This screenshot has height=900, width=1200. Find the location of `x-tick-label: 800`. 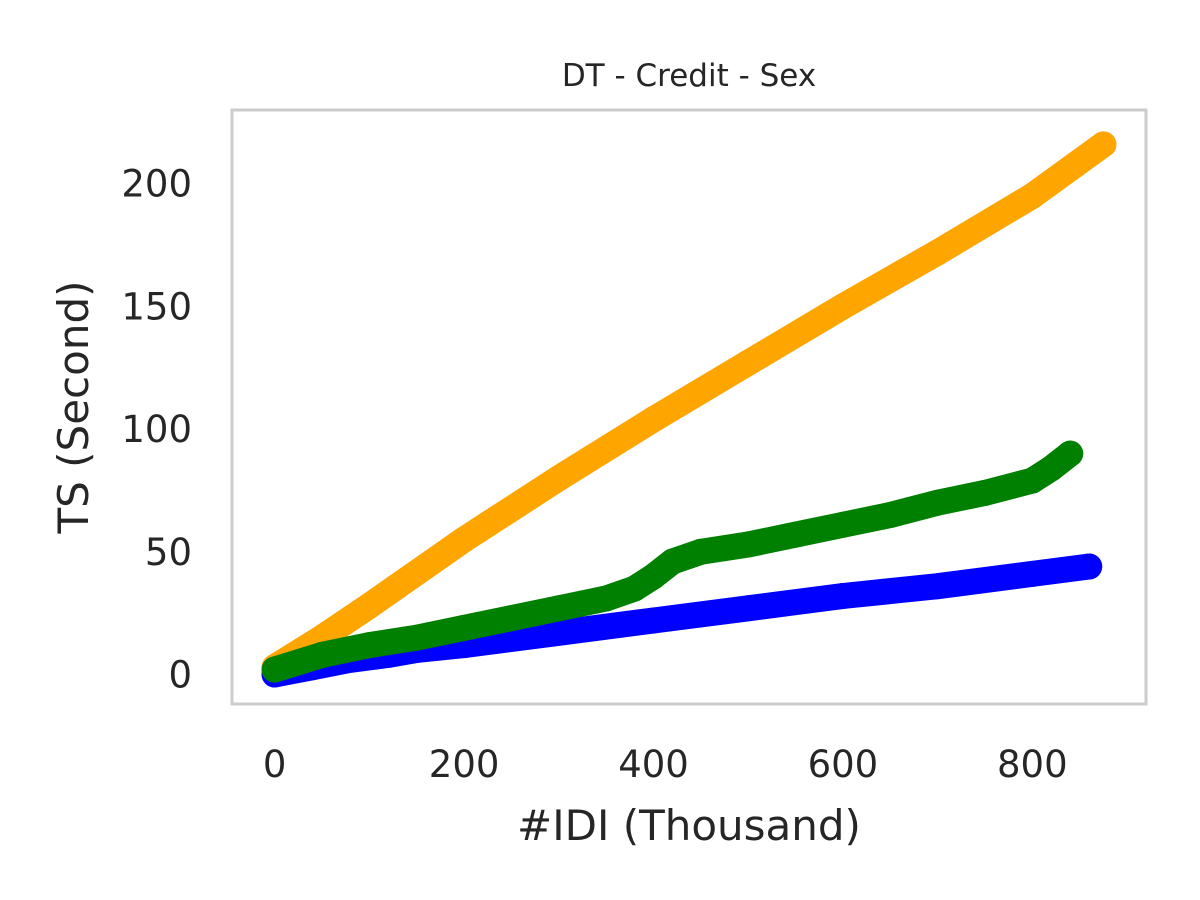

x-tick-label: 800 is located at coordinates (1032, 764).